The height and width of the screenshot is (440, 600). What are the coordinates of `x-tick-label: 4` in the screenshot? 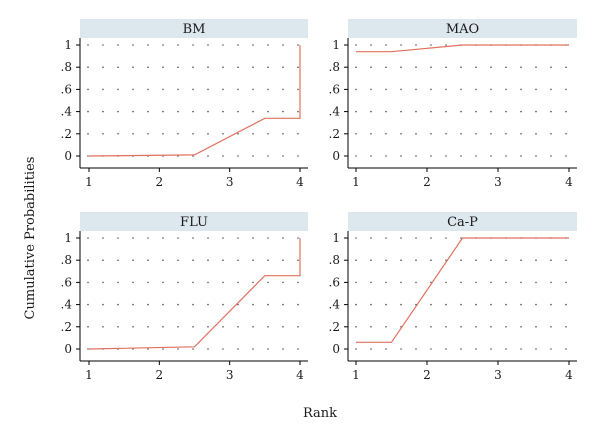 It's located at (569, 182).